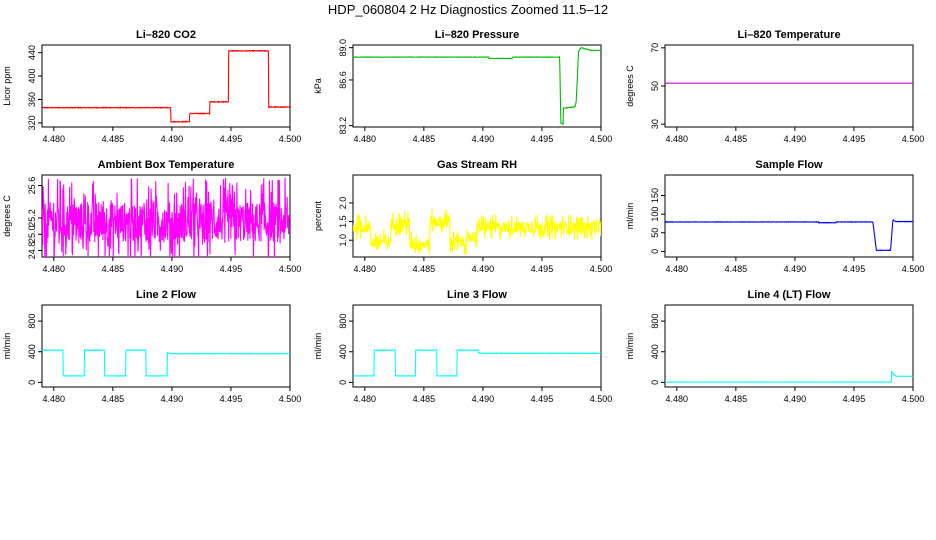  Describe the element at coordinates (32, 251) in the screenshot. I see `y-tick-label: 24.8` at that location.